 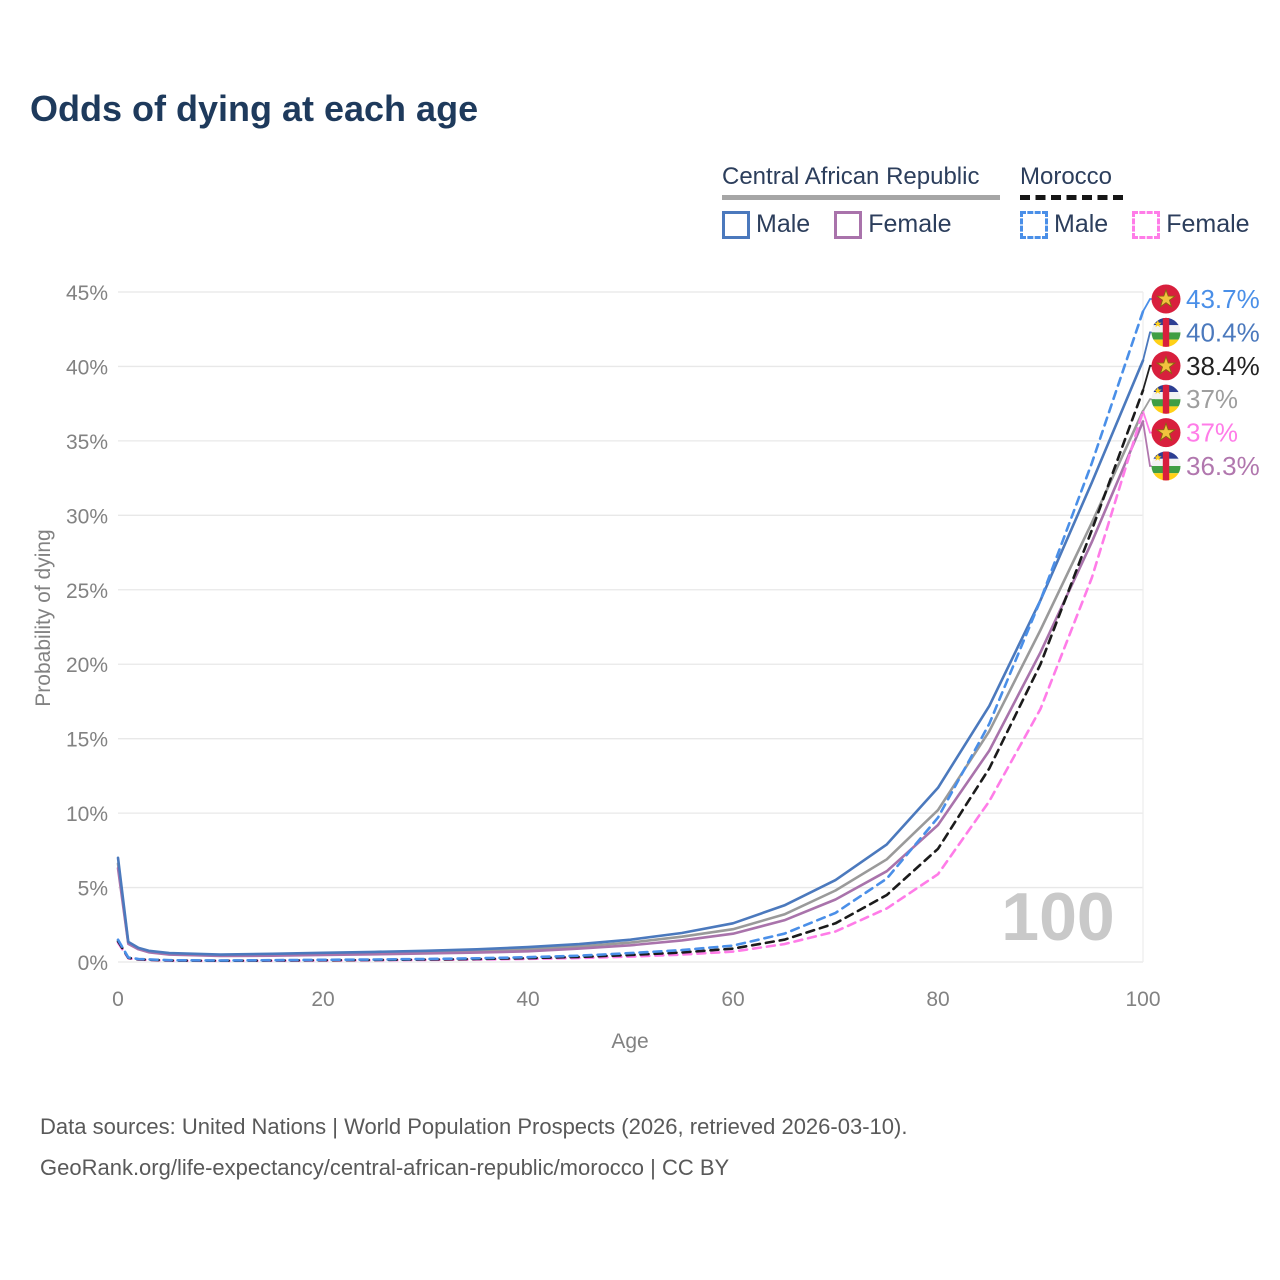 I want to click on y-tick-label: 20%, so click(x=87, y=665).